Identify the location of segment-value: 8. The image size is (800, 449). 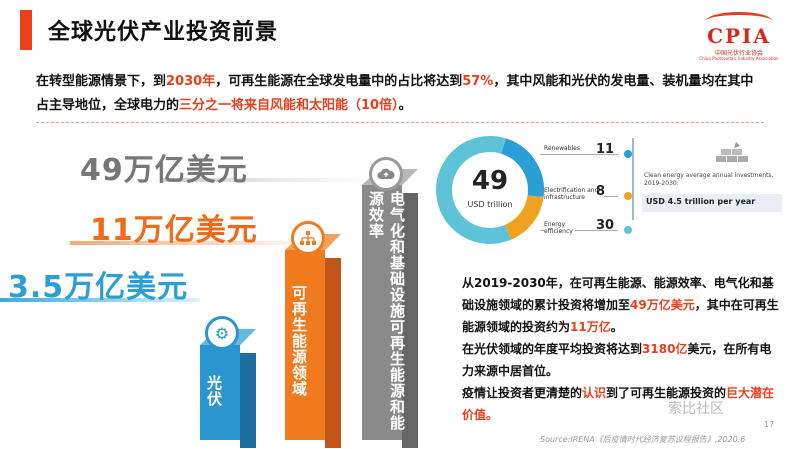
(601, 191).